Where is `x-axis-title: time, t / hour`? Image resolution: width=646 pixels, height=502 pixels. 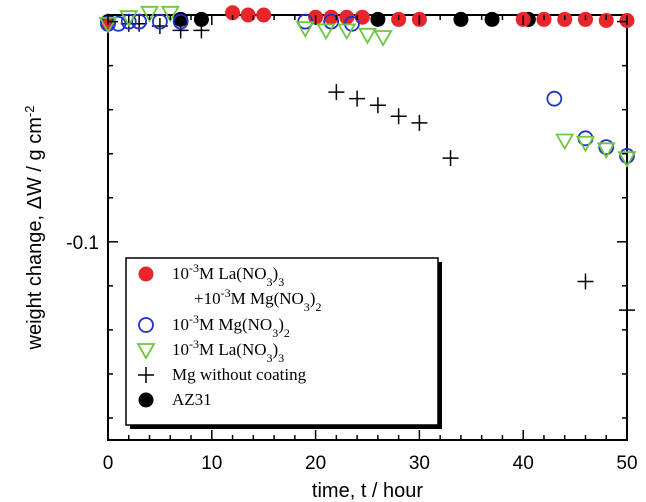 x-axis-title: time, t / hour is located at coordinates (367, 491).